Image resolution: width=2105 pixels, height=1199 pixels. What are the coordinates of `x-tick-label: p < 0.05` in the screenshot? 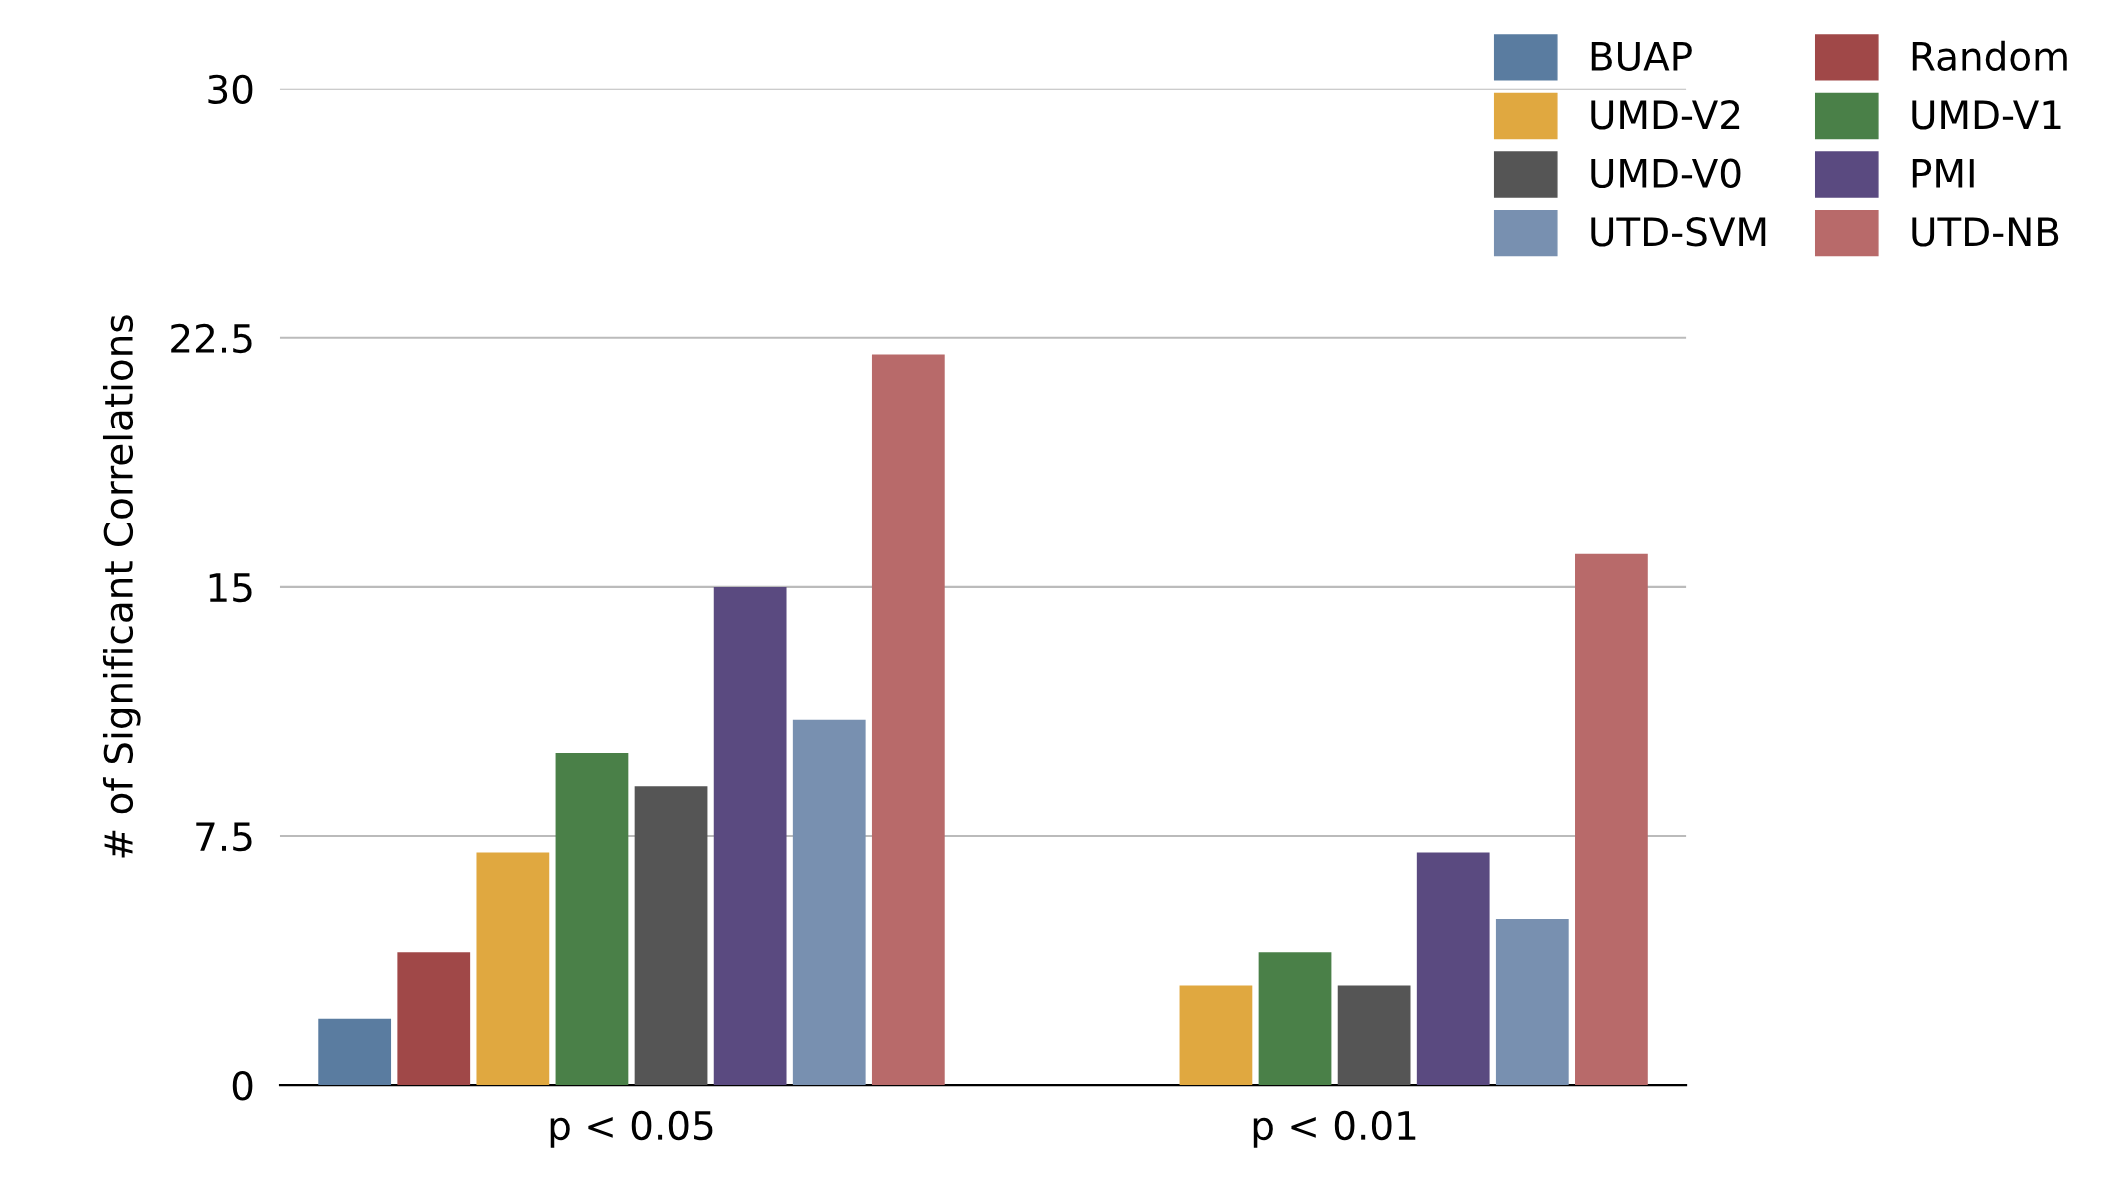 It's located at (631, 1129).